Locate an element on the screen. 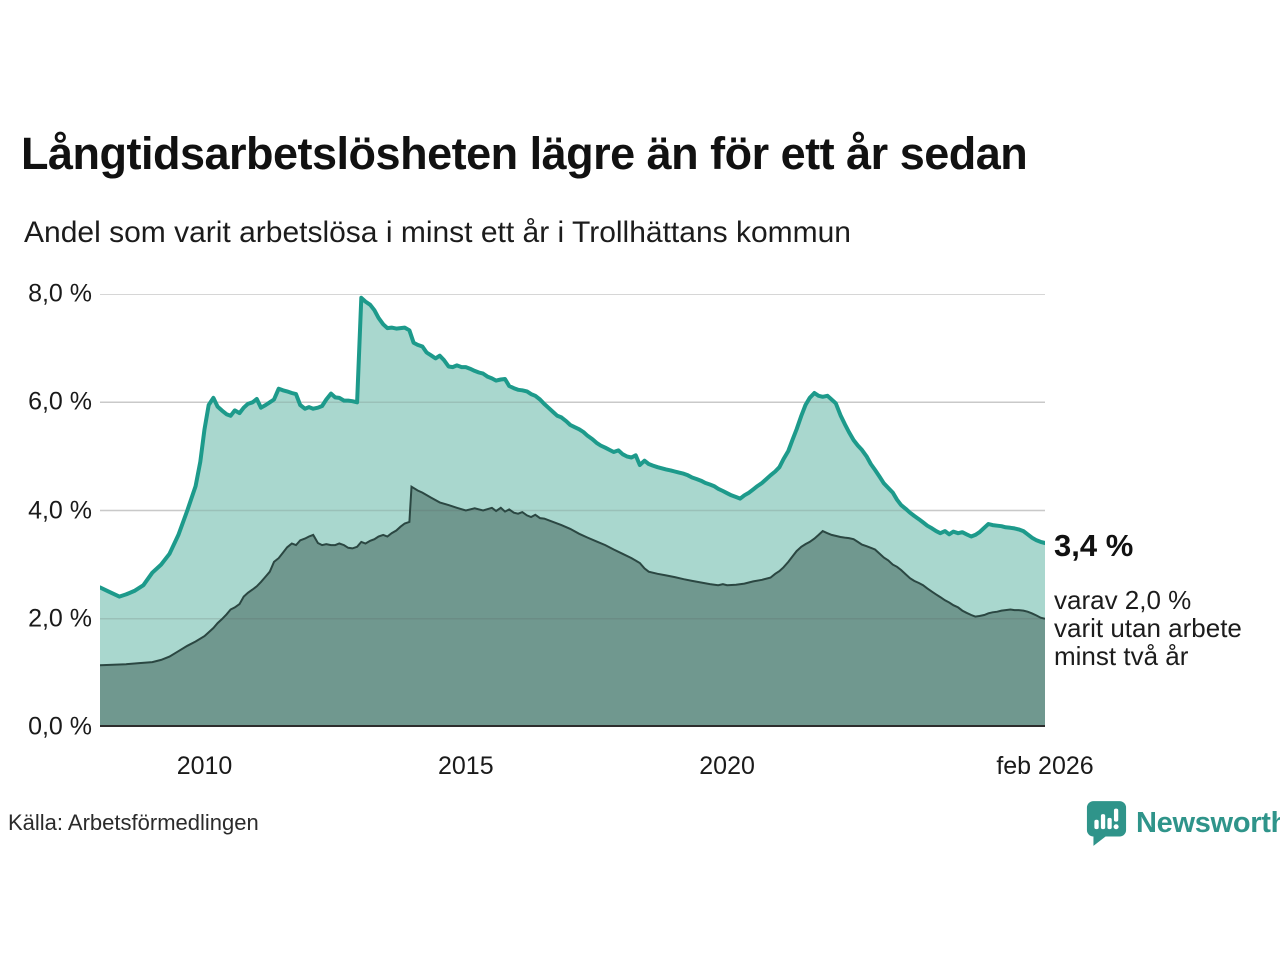  y-tick-label: 4,0 % is located at coordinates (60, 510).